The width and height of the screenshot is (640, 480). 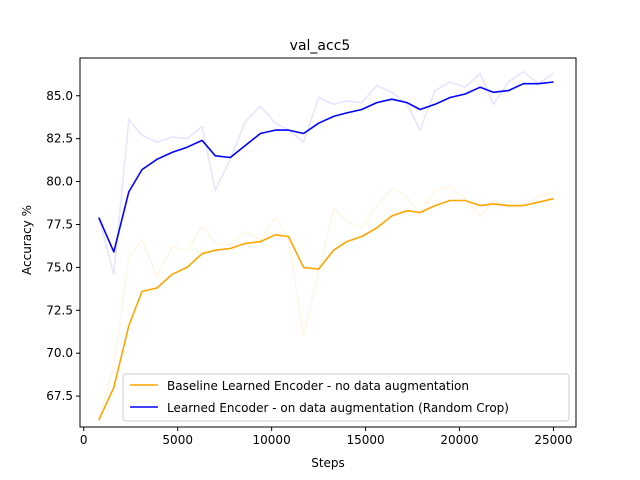 What do you see at coordinates (59, 224) in the screenshot?
I see `y-tick-label: 77.5` at bounding box center [59, 224].